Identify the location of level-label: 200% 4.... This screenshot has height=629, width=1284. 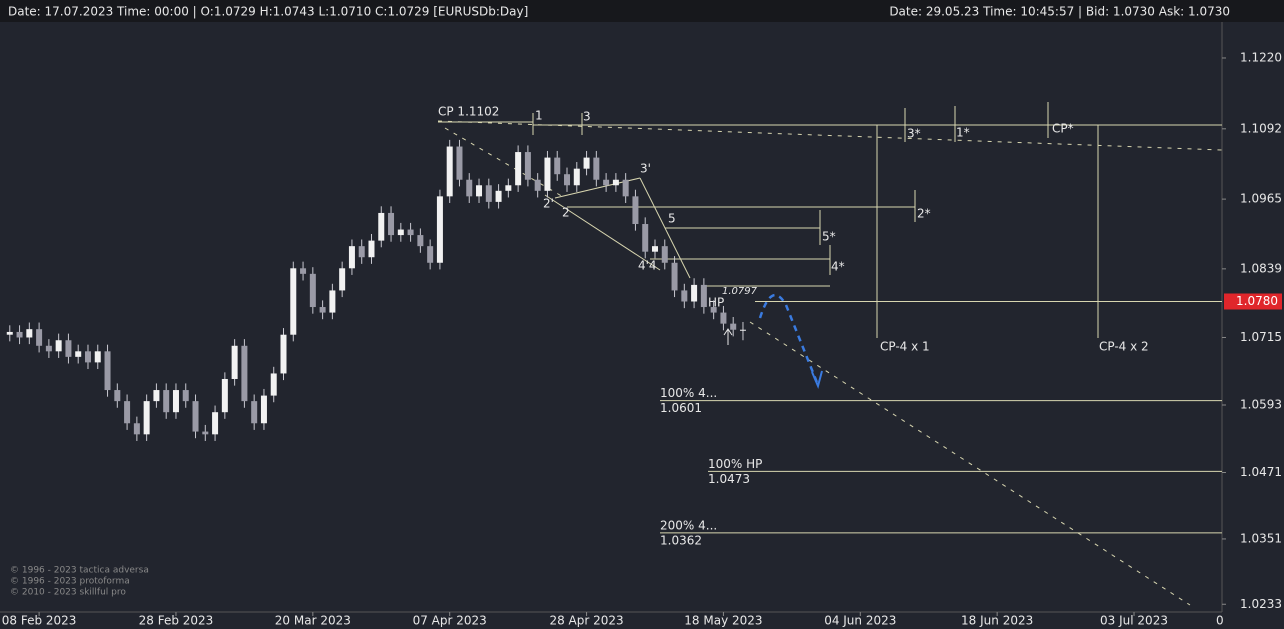
(688, 525).